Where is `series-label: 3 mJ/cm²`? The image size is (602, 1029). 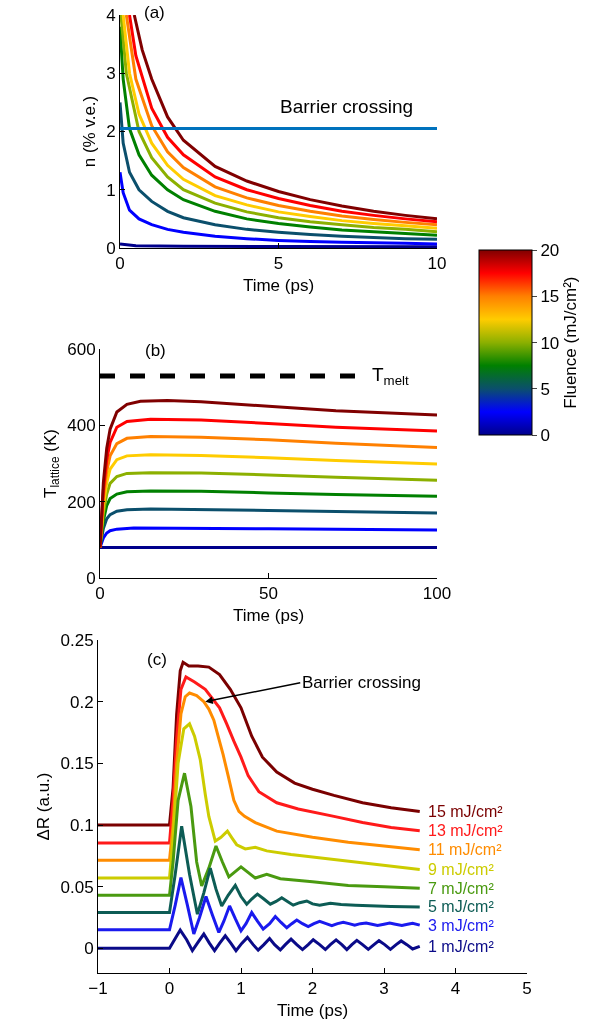
series-label: 3 mJ/cm² is located at coordinates (461, 925).